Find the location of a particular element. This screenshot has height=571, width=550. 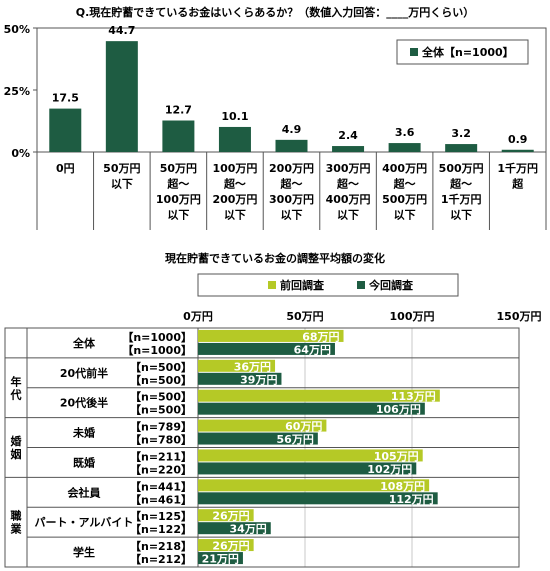

chart1-legend-box is located at coordinates (462, 52).